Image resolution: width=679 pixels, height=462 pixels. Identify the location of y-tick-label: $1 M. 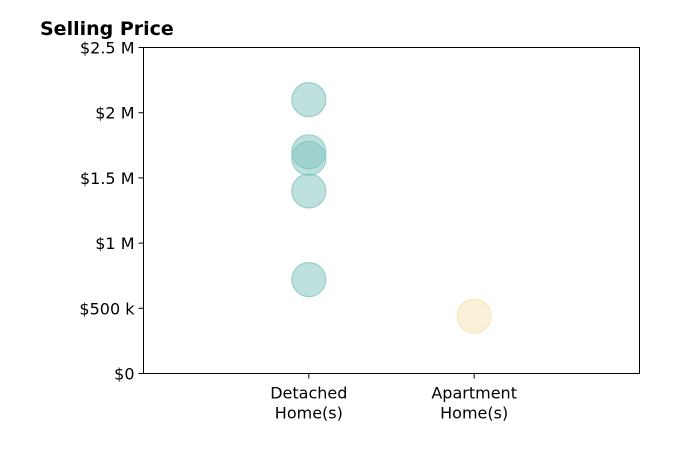
(114, 243).